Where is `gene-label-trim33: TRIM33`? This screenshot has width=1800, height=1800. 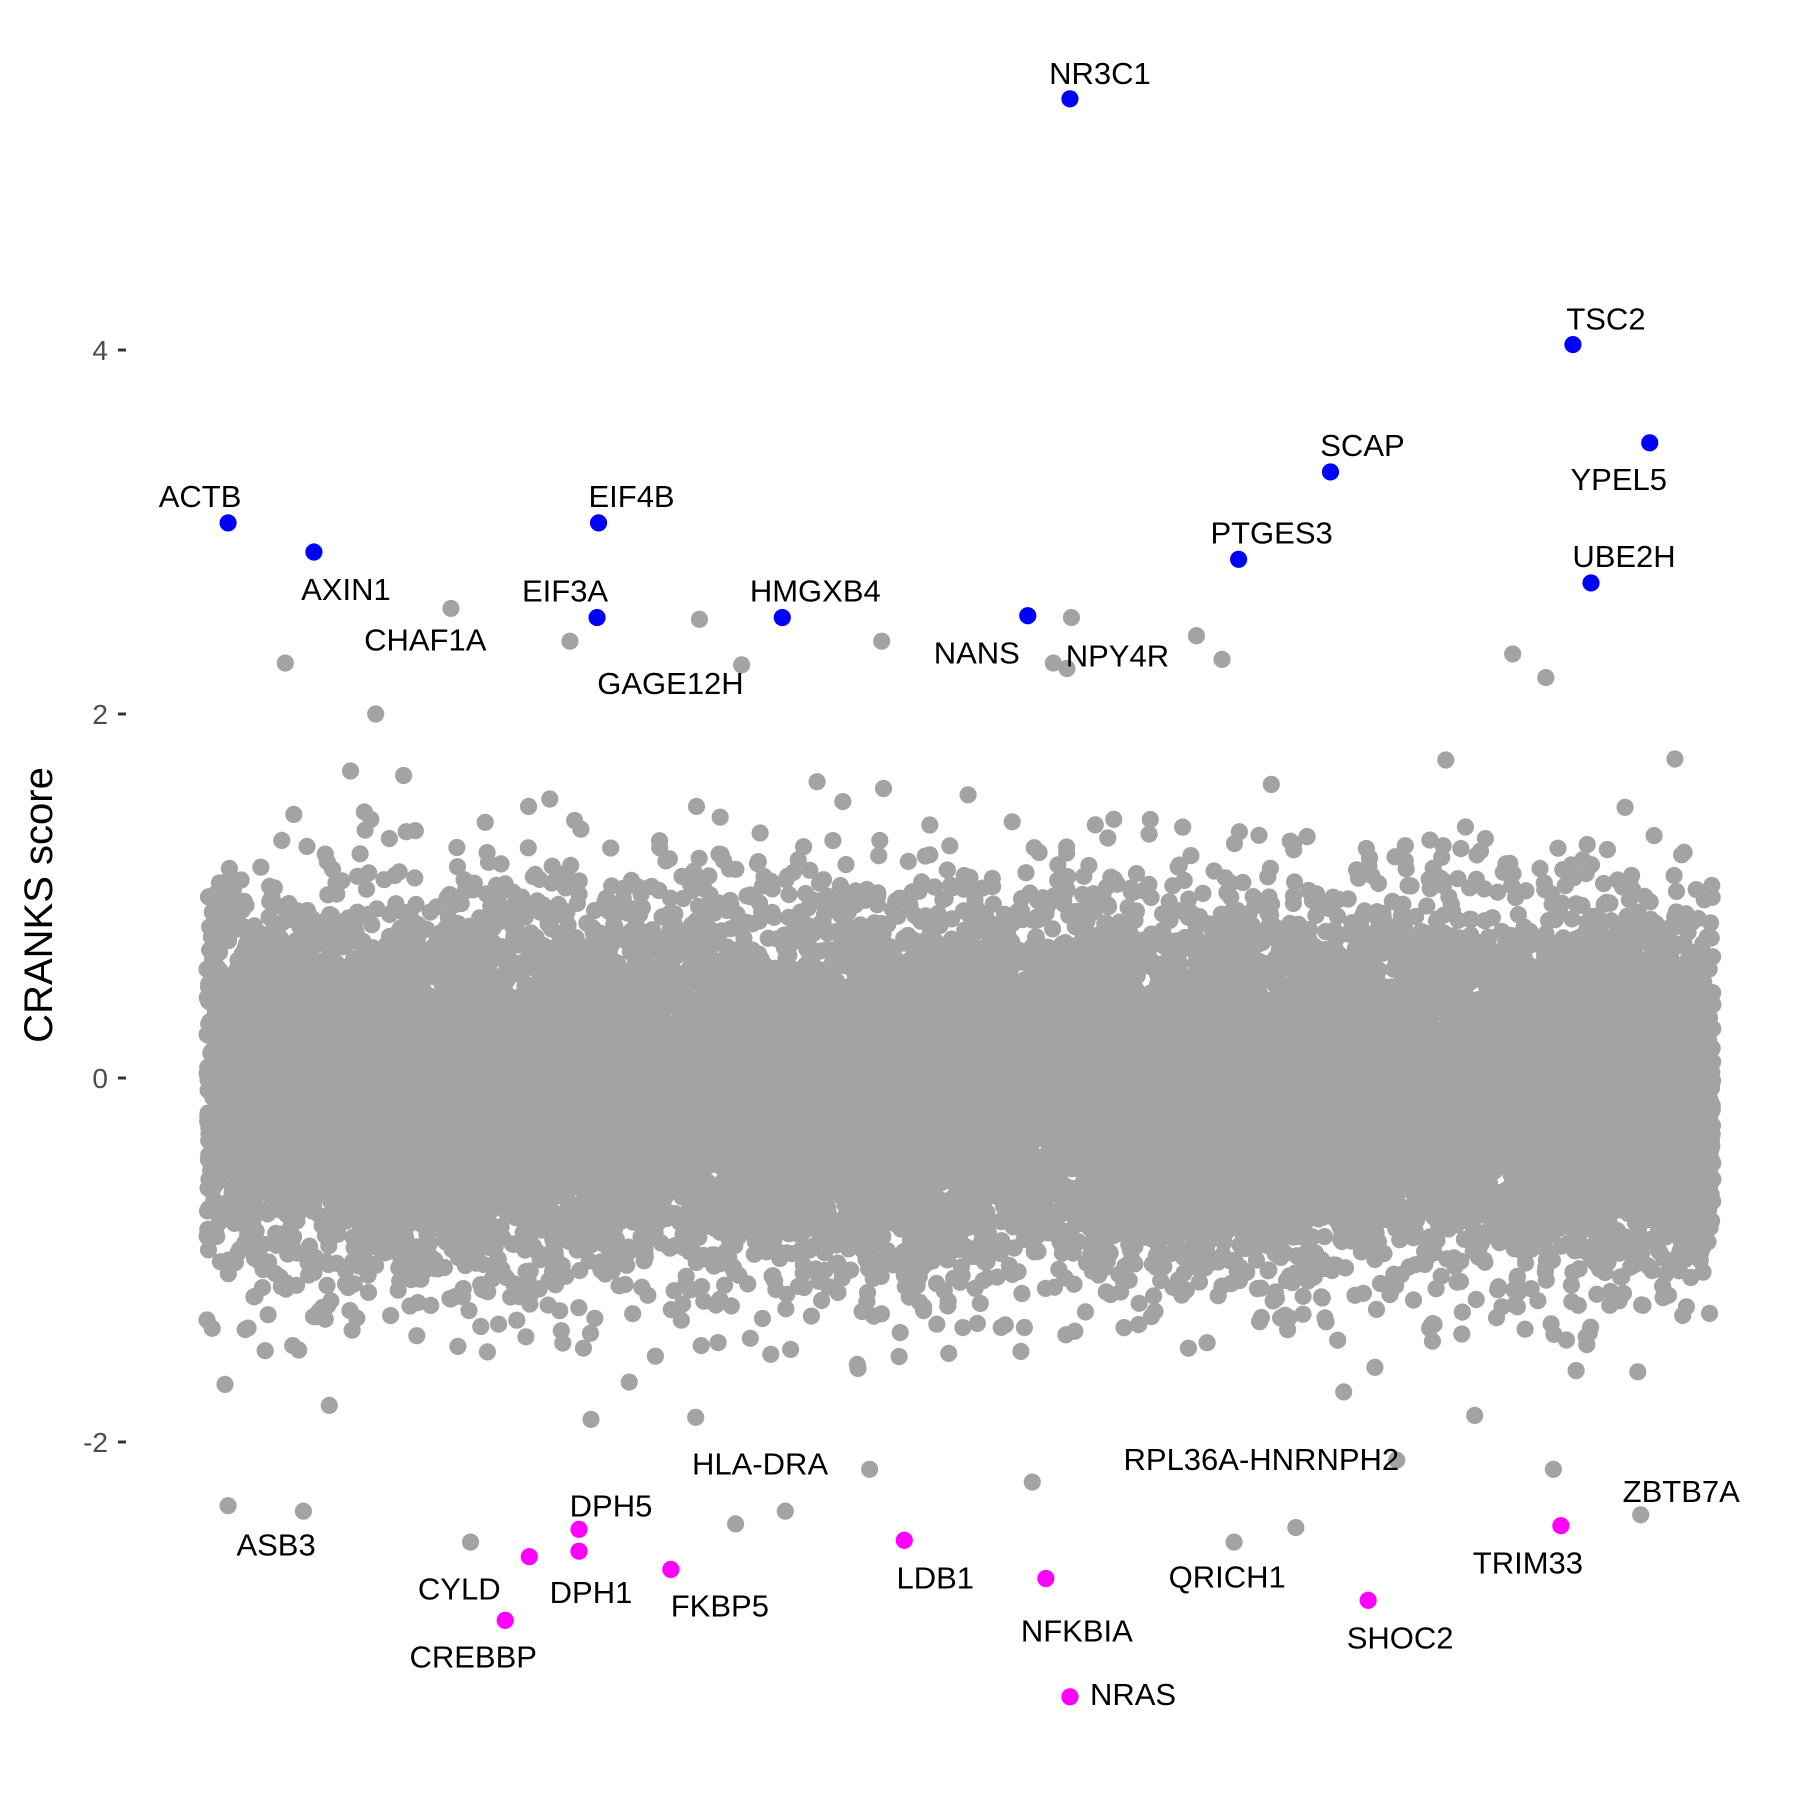
gene-label-trim33: TRIM33 is located at coordinates (1528, 1563).